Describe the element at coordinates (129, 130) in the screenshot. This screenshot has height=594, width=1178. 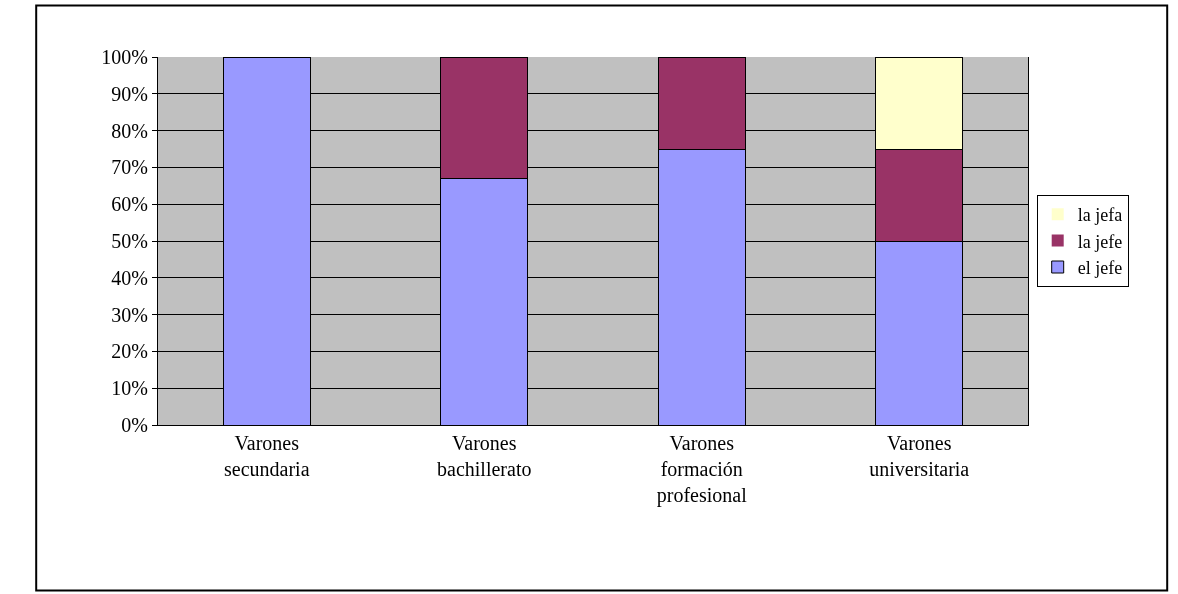
I see `y-tick-label: 80%` at that location.